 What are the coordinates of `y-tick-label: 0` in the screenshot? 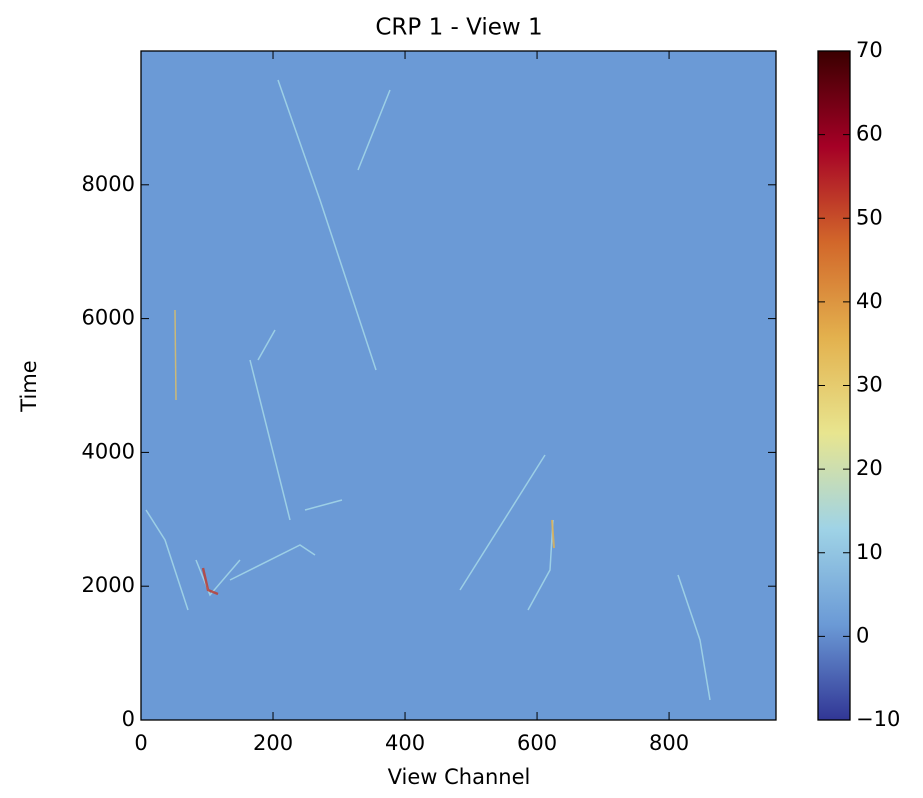 It's located at (128, 719).